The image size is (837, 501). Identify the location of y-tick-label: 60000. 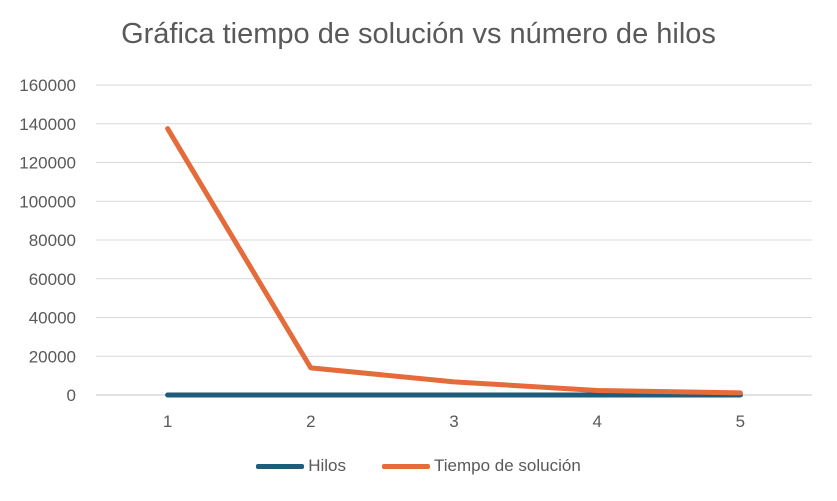
(52, 279).